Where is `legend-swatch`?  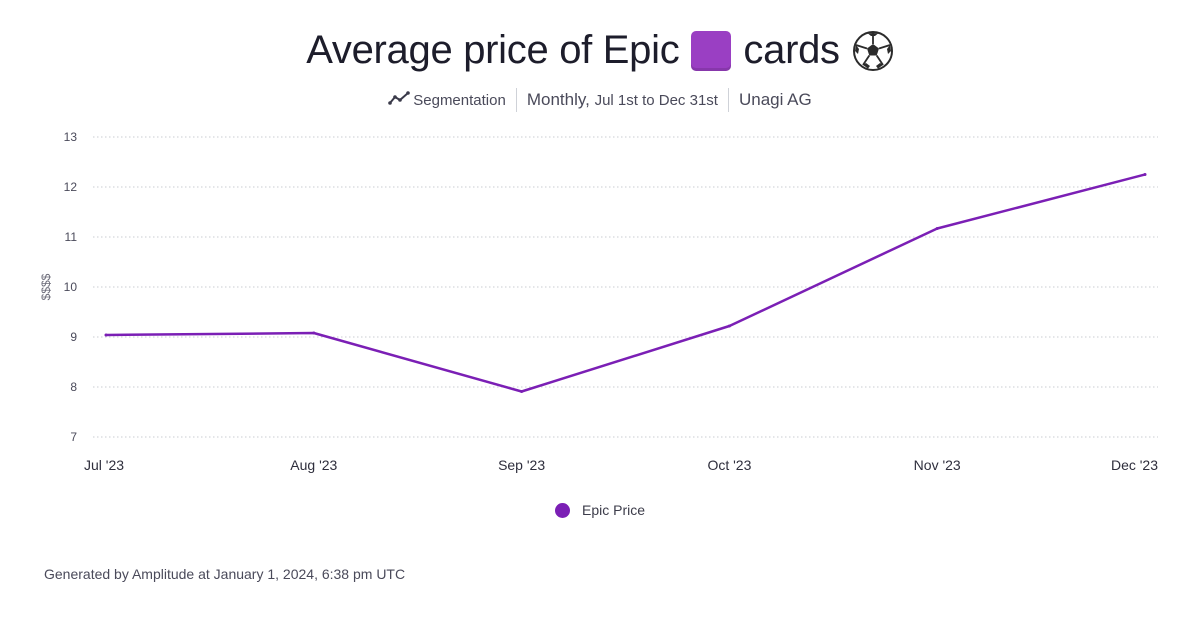 legend-swatch is located at coordinates (562, 510).